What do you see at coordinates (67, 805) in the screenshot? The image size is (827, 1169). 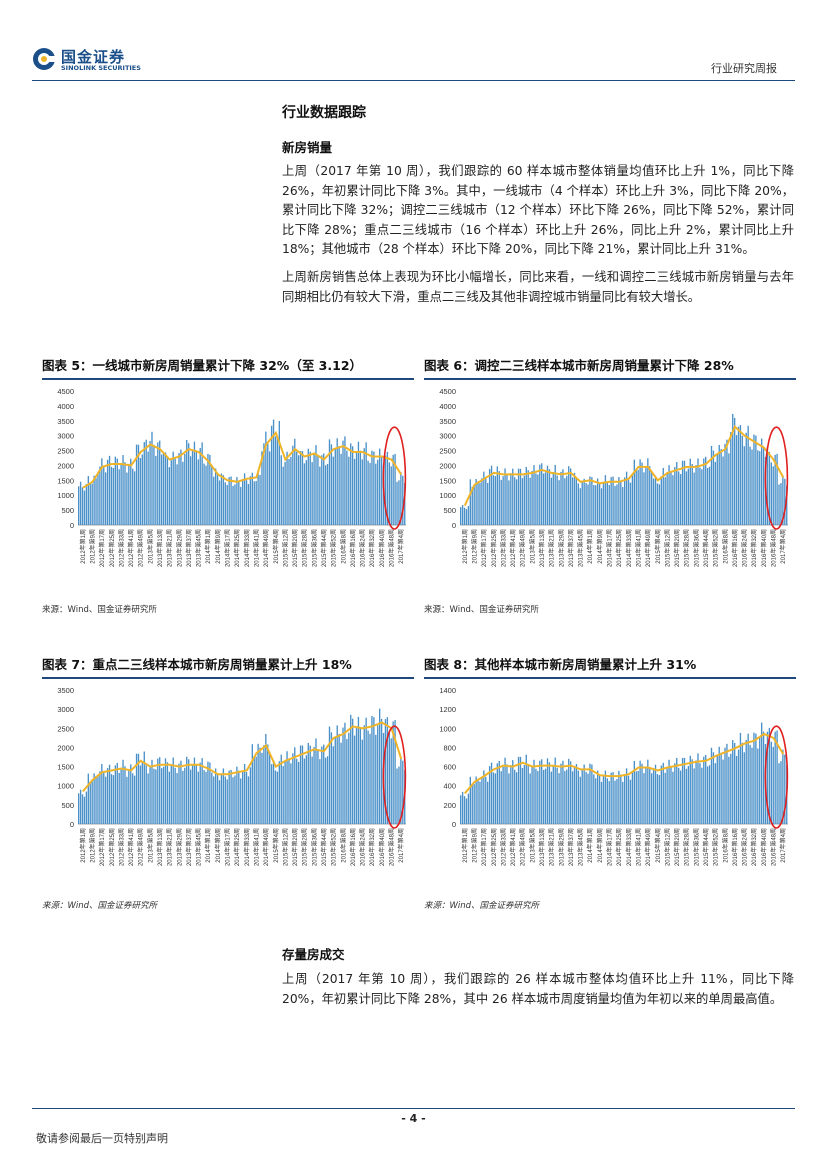 I see `y-tick-label: 500` at bounding box center [67, 805].